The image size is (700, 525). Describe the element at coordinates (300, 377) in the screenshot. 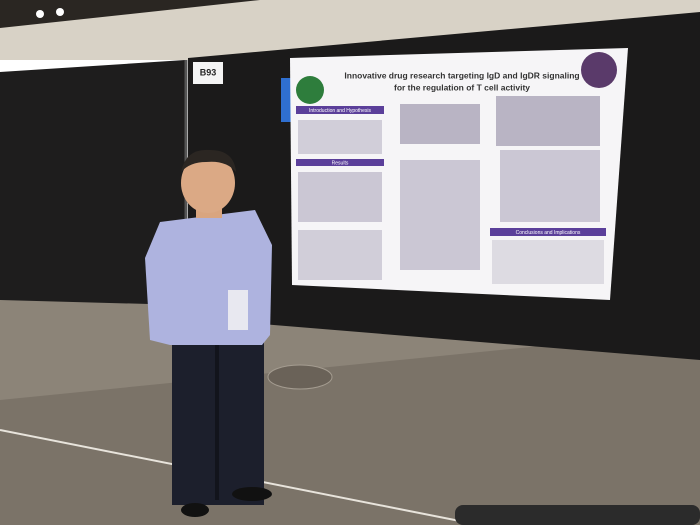

I see `floor-drain` at that location.